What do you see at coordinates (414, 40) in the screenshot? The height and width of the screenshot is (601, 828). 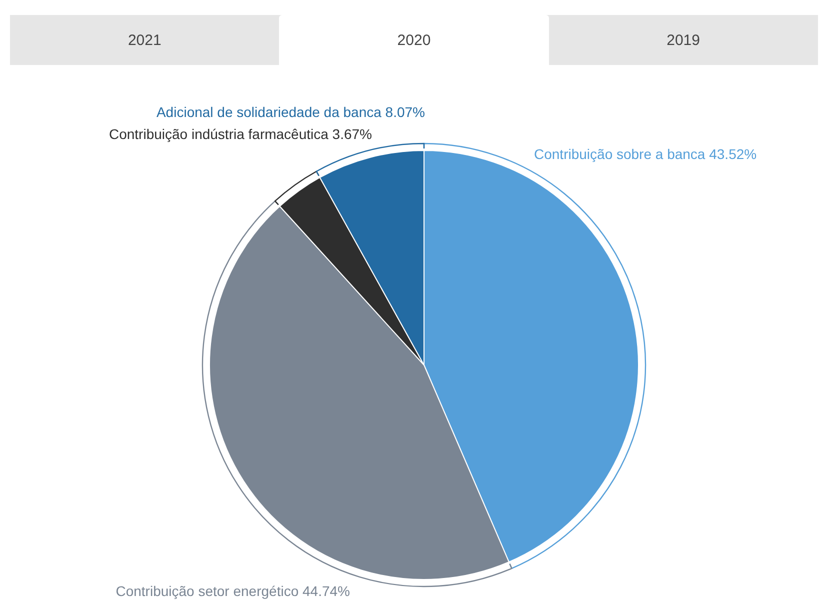 I see `text: 2020` at bounding box center [414, 40].